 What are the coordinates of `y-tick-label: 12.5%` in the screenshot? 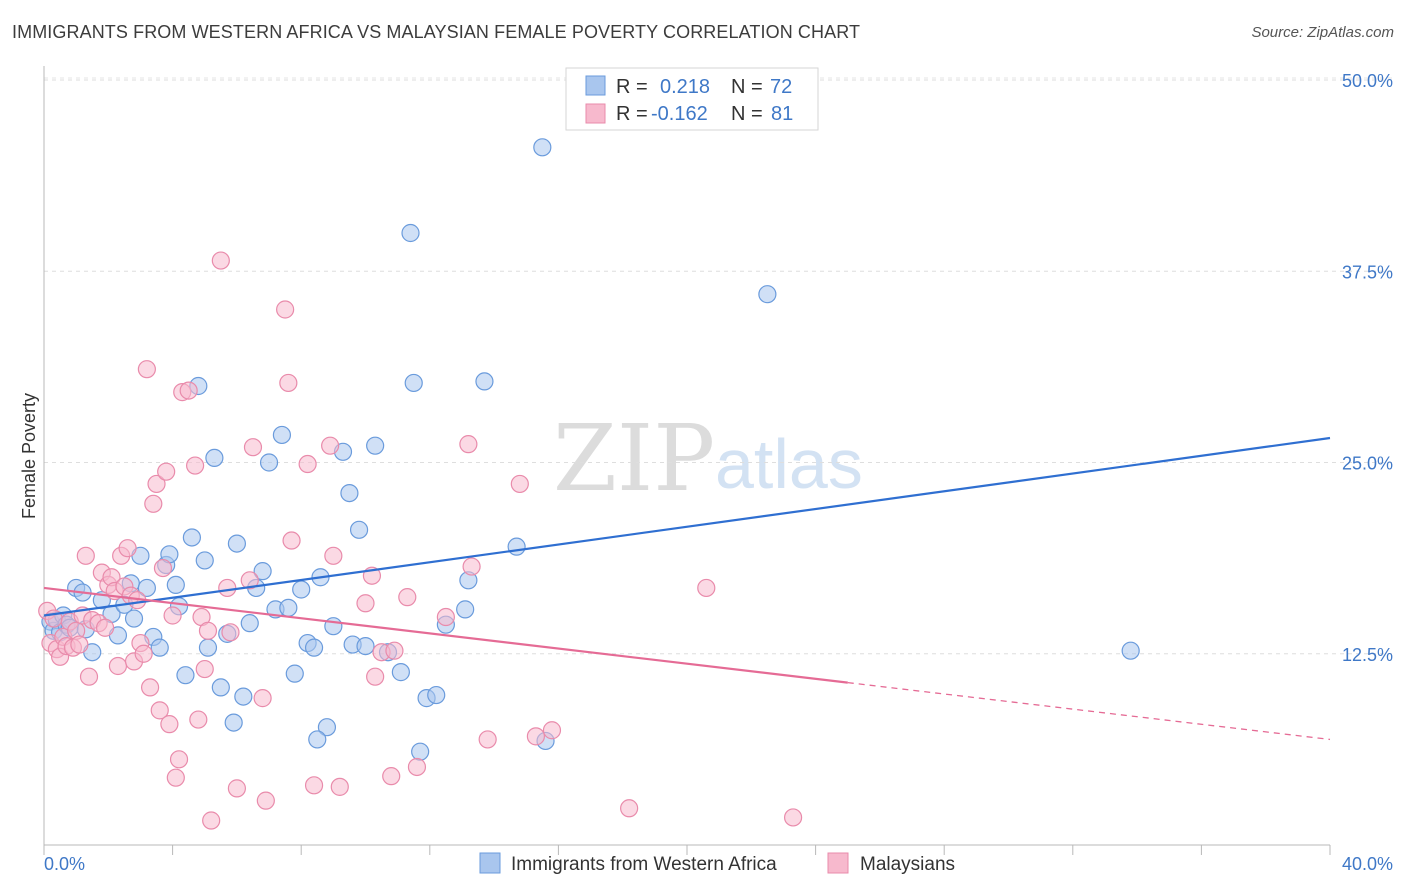 It's located at (1367, 655).